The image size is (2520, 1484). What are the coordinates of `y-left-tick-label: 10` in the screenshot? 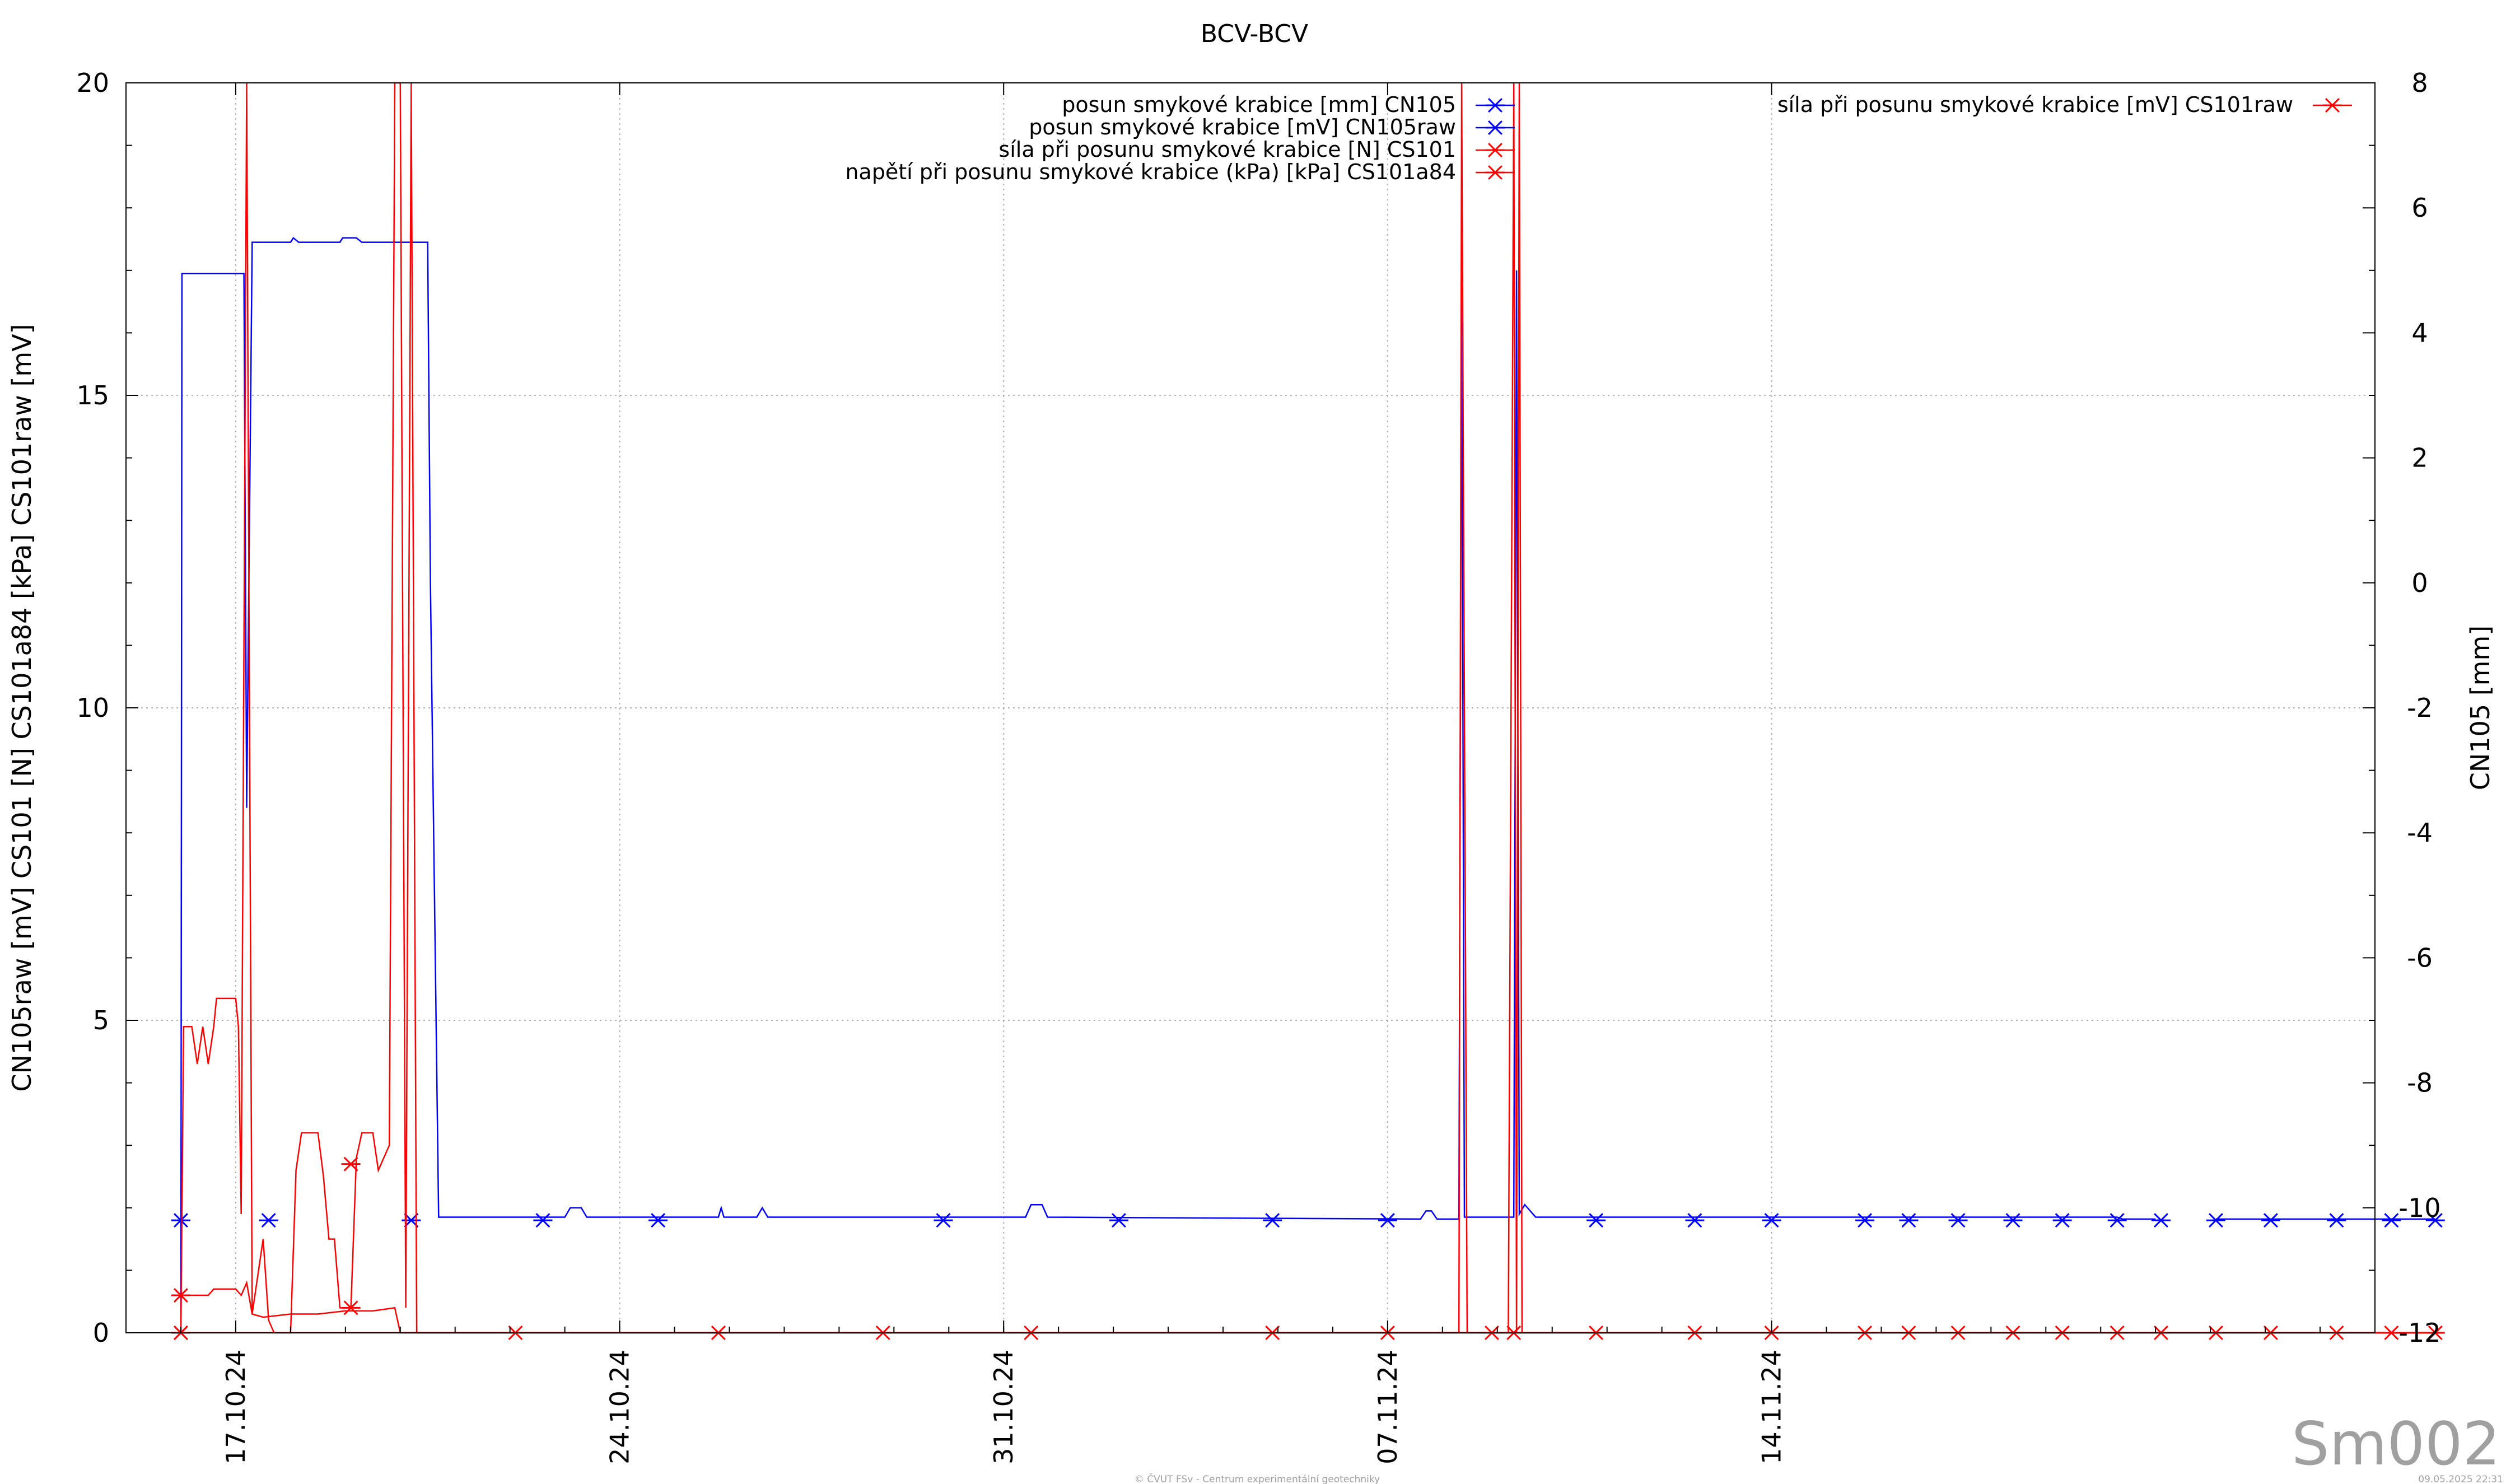 It's located at (93, 708).